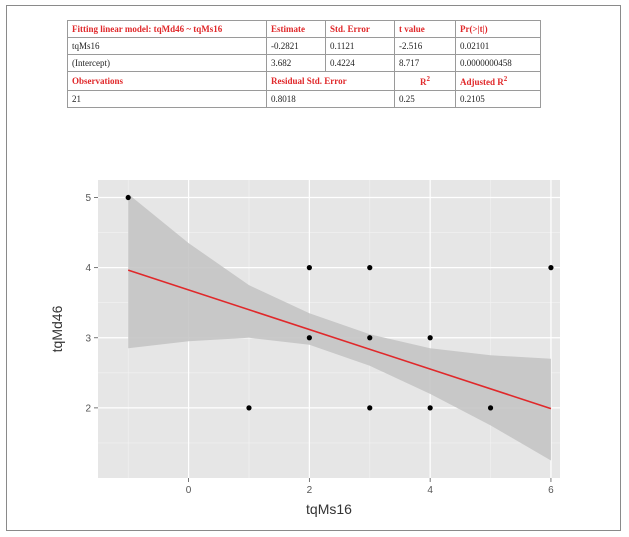 Image resolution: width=629 pixels, height=537 pixels. Describe the element at coordinates (370, 487) in the screenshot. I see `x-axis-ticks: 0 2 4 6` at that location.